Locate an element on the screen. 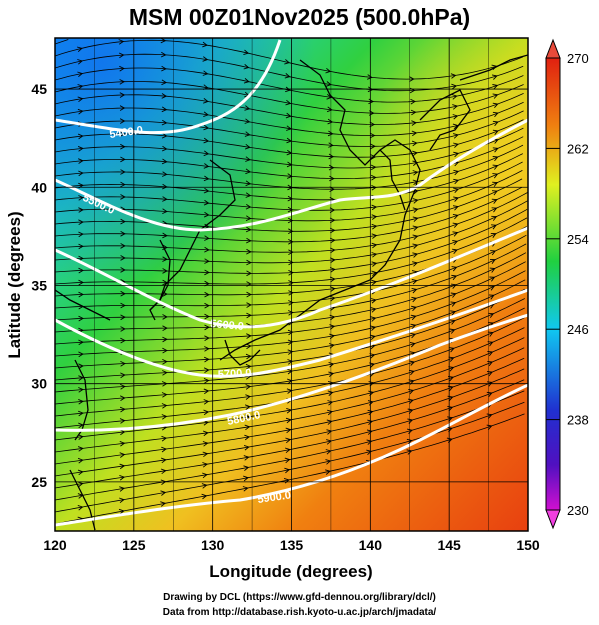 Image resolution: width=599 pixels, height=625 pixels. colorbar-bottom-arrow is located at coordinates (553, 519).